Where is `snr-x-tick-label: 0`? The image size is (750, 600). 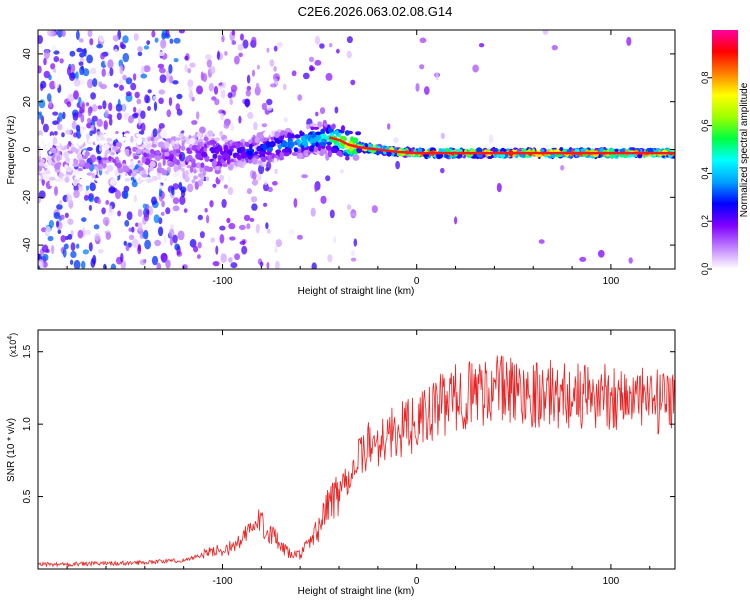
snr-x-tick-label: 0 is located at coordinates (417, 581).